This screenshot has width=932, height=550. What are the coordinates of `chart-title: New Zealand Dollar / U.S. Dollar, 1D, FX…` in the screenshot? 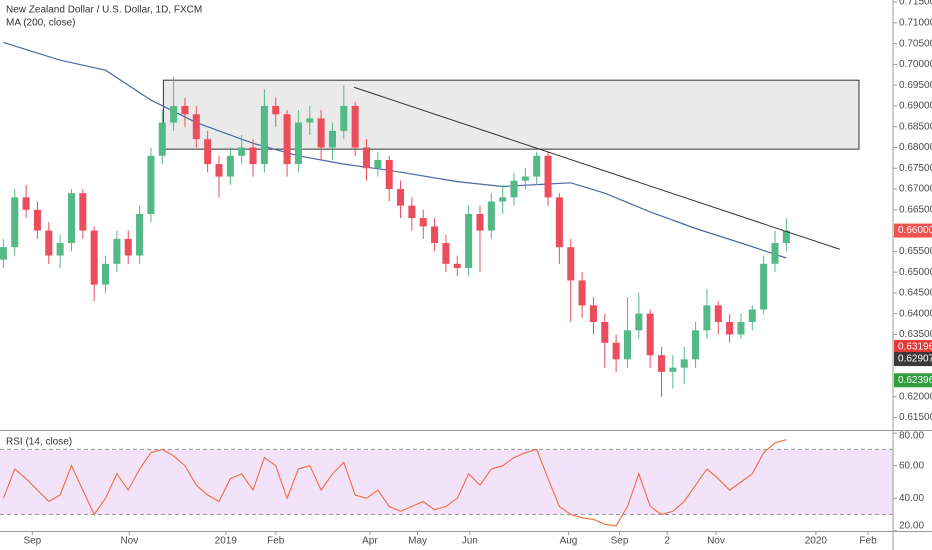 It's located at (104, 10).